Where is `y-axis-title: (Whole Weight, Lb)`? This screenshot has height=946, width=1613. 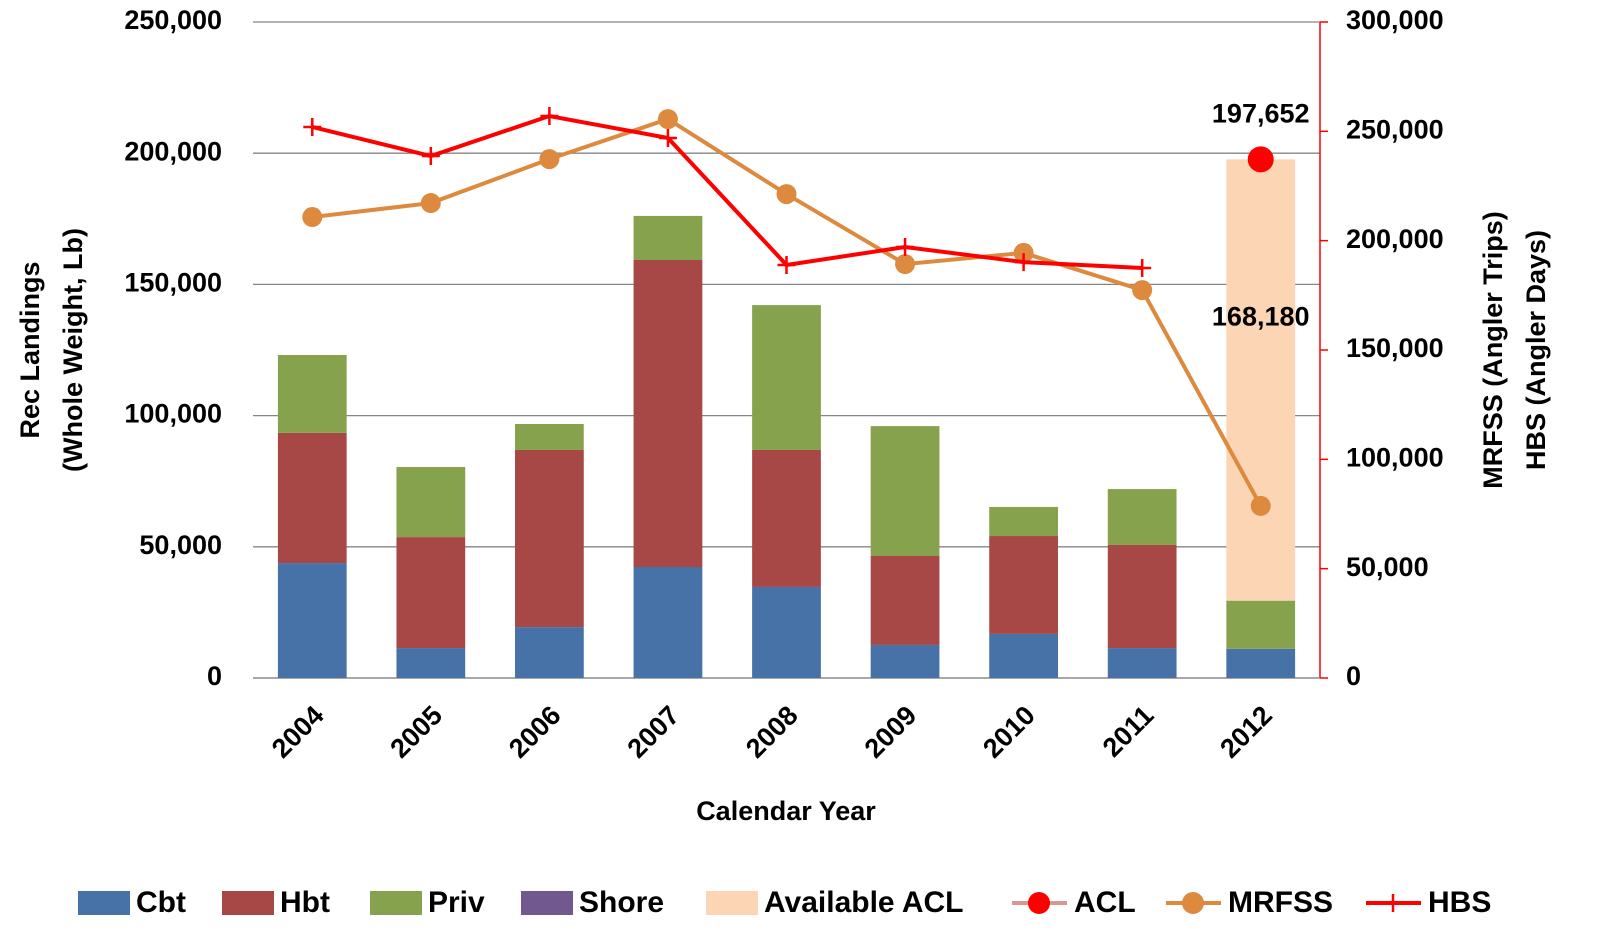
y-axis-title: (Whole Weight, Lb) is located at coordinates (73, 350).